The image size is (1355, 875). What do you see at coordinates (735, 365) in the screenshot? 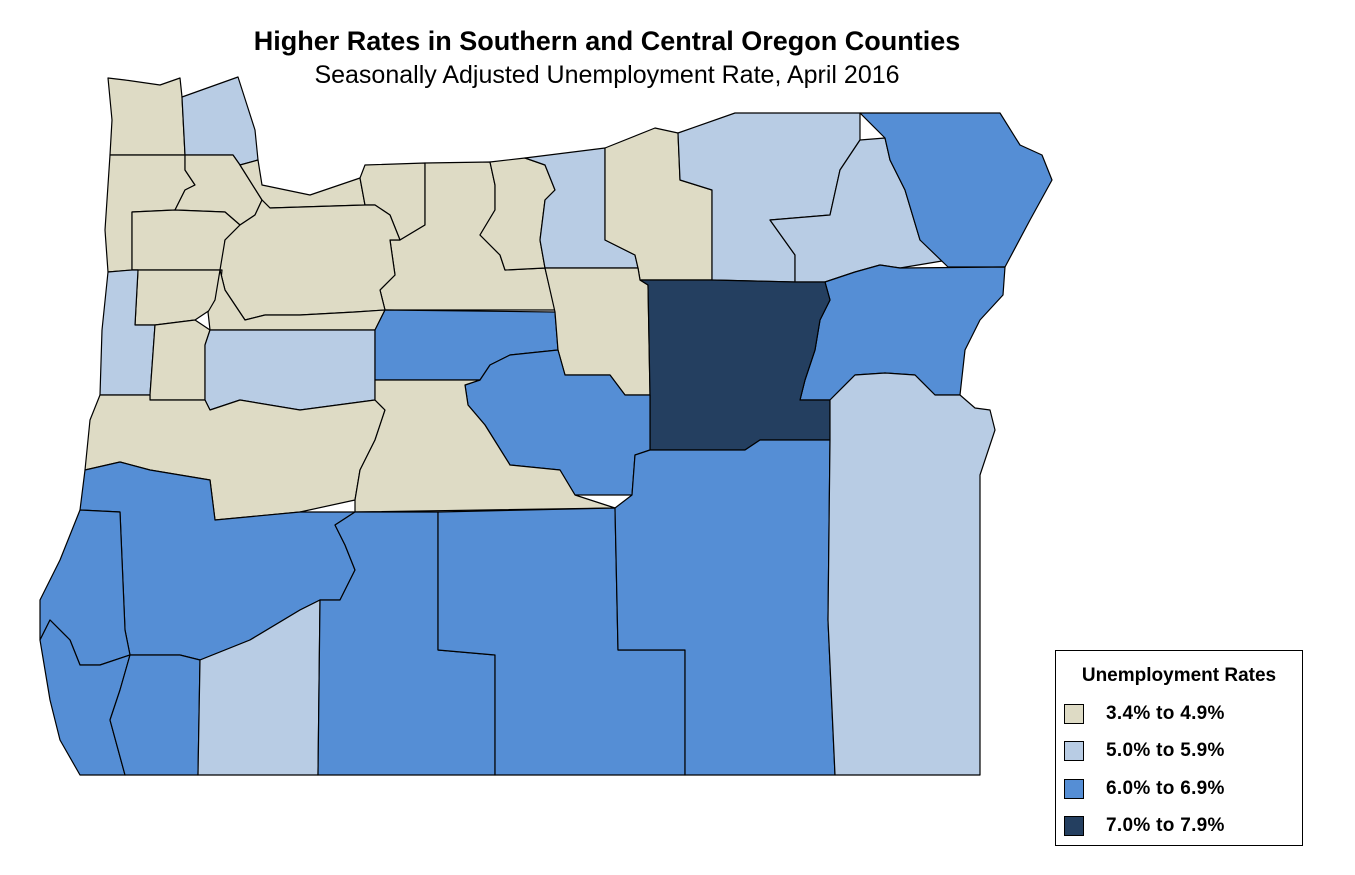
I see `county-grant` at bounding box center [735, 365].